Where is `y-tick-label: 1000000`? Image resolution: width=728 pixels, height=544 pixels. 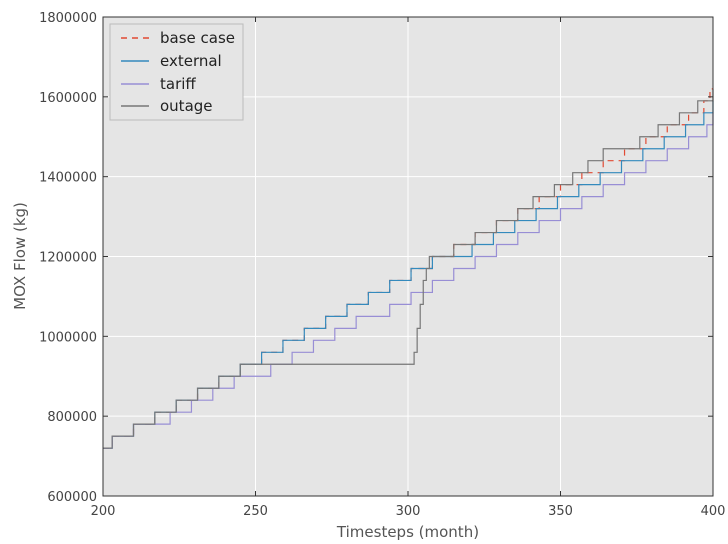 y-tick-label: 1000000 is located at coordinates (68, 337).